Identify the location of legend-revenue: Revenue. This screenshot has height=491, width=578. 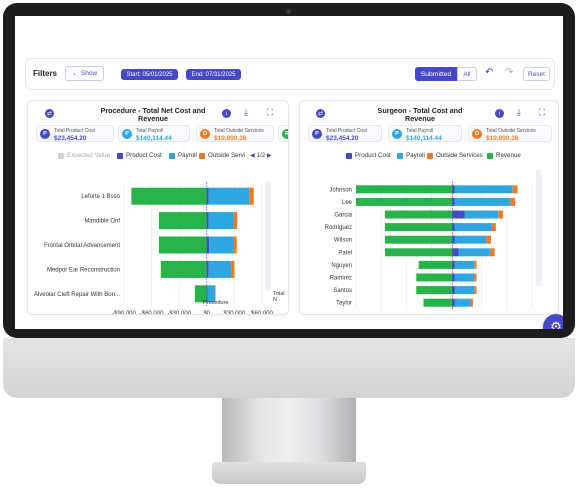
(504, 155).